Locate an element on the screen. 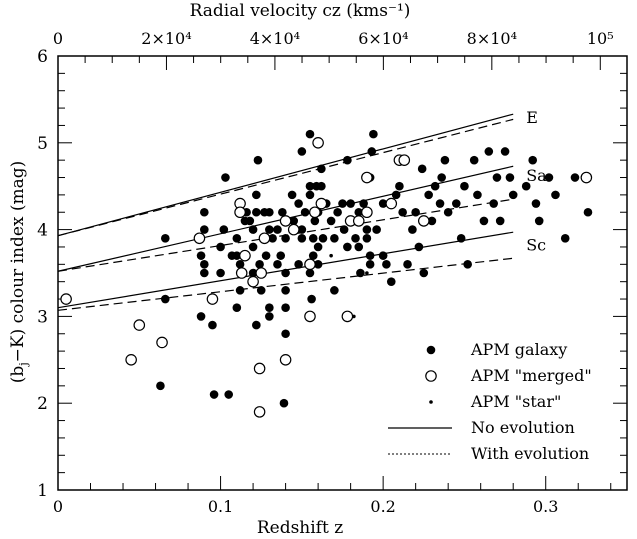 This screenshot has height=539, width=637. legend-label: APM "merged" is located at coordinates (531, 375).